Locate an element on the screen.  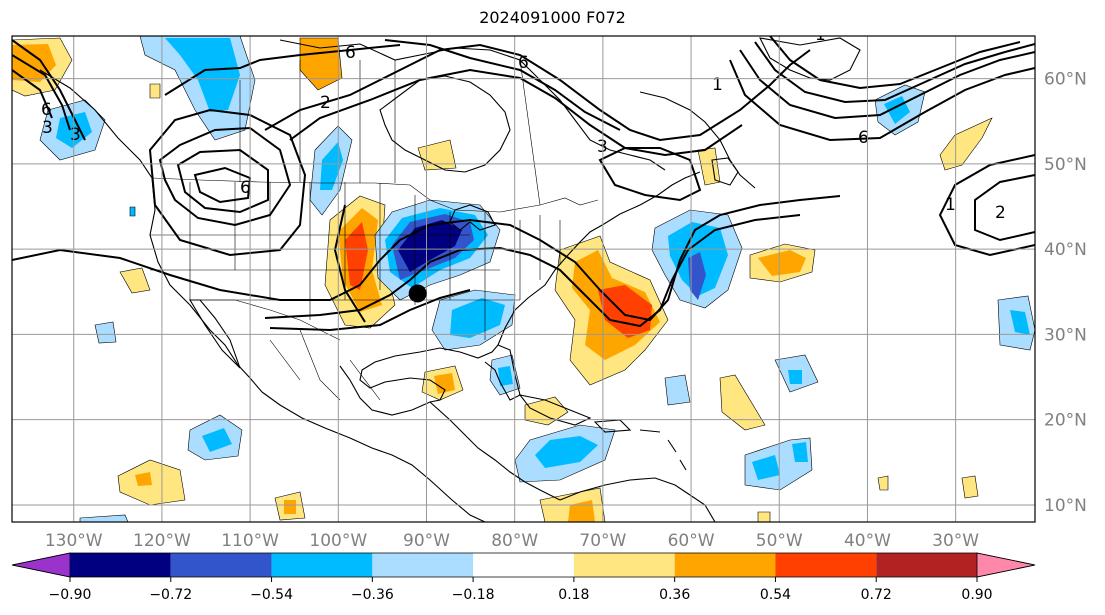
coast-pr-islands is located at coordinates (663, 450).